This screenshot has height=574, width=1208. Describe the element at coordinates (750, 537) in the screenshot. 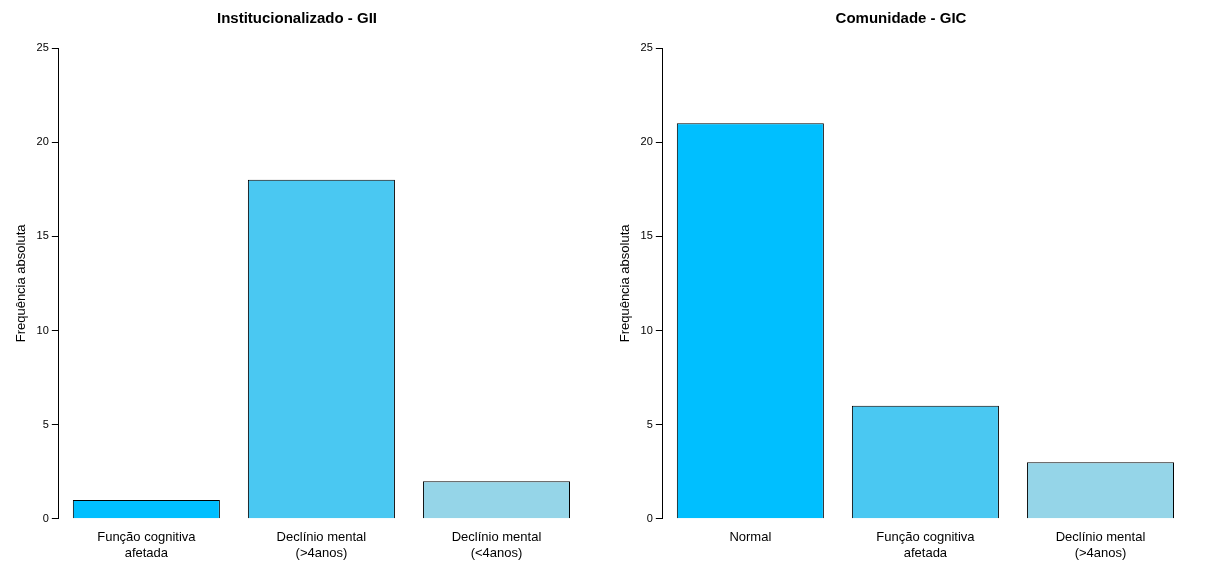

I see `x-tick-label: Normal` at that location.